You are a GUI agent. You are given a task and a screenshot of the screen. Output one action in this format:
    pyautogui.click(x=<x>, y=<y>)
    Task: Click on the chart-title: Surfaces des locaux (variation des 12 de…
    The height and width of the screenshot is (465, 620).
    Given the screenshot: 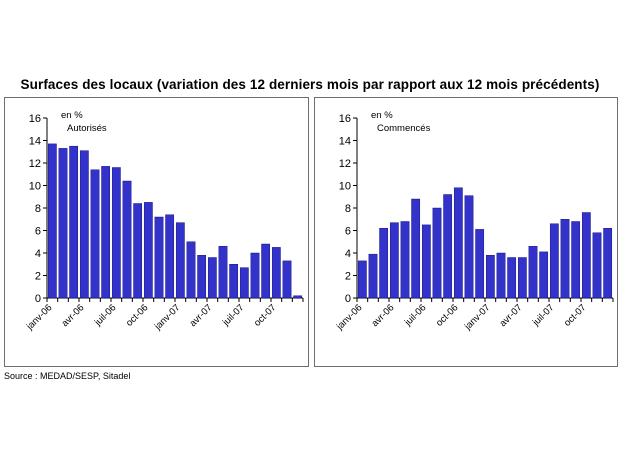 What is the action you would take?
    pyautogui.click(x=310, y=84)
    